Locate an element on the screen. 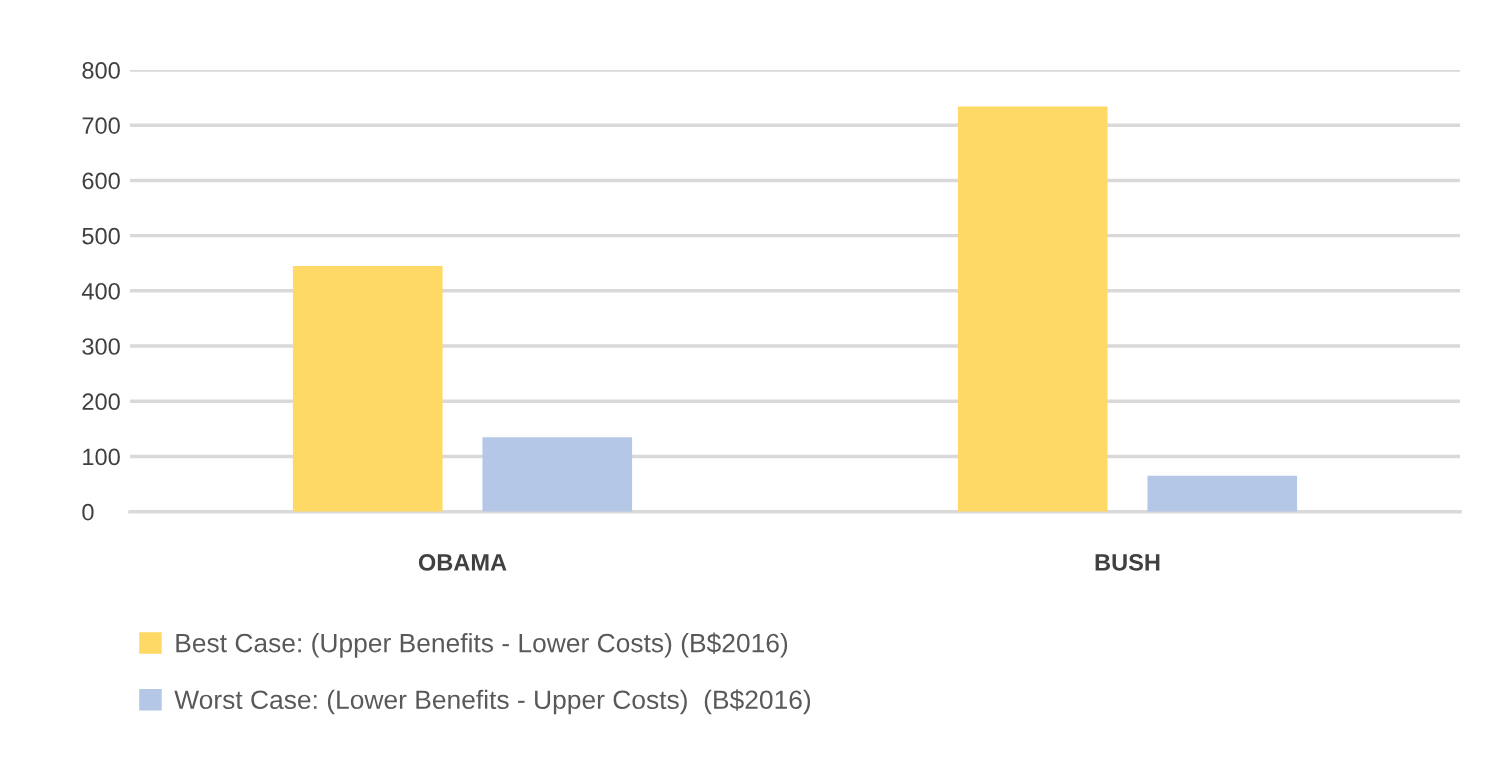  y-tick-label: 0 is located at coordinates (88, 512).